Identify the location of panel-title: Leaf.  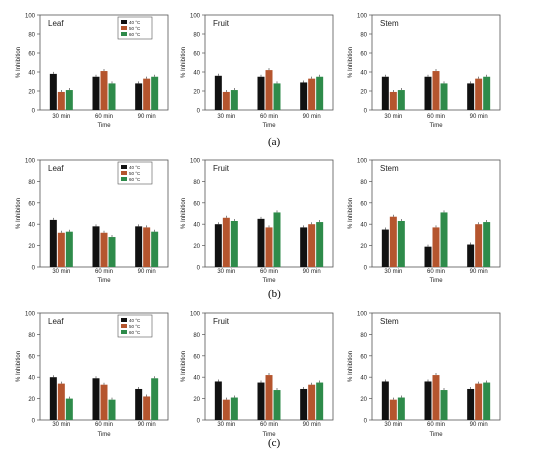
(56, 321).